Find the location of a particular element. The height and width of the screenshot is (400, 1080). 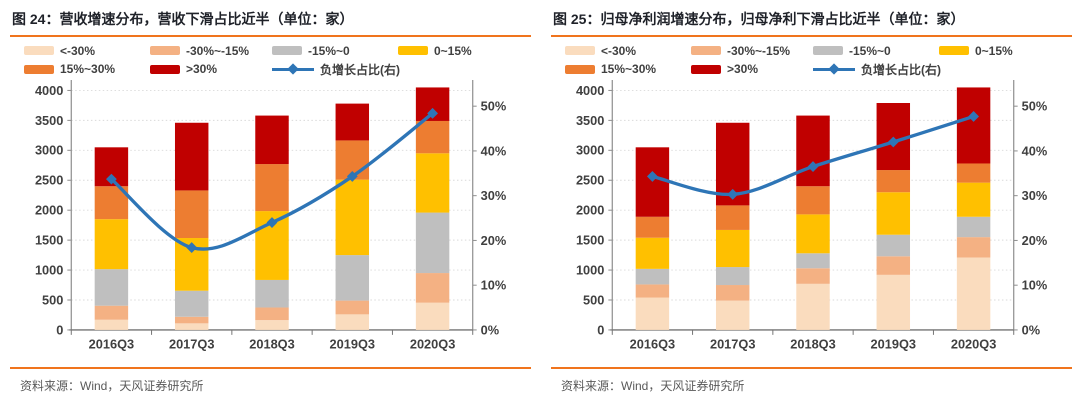

x-axis-label: 2017Q3 is located at coordinates (732, 343).